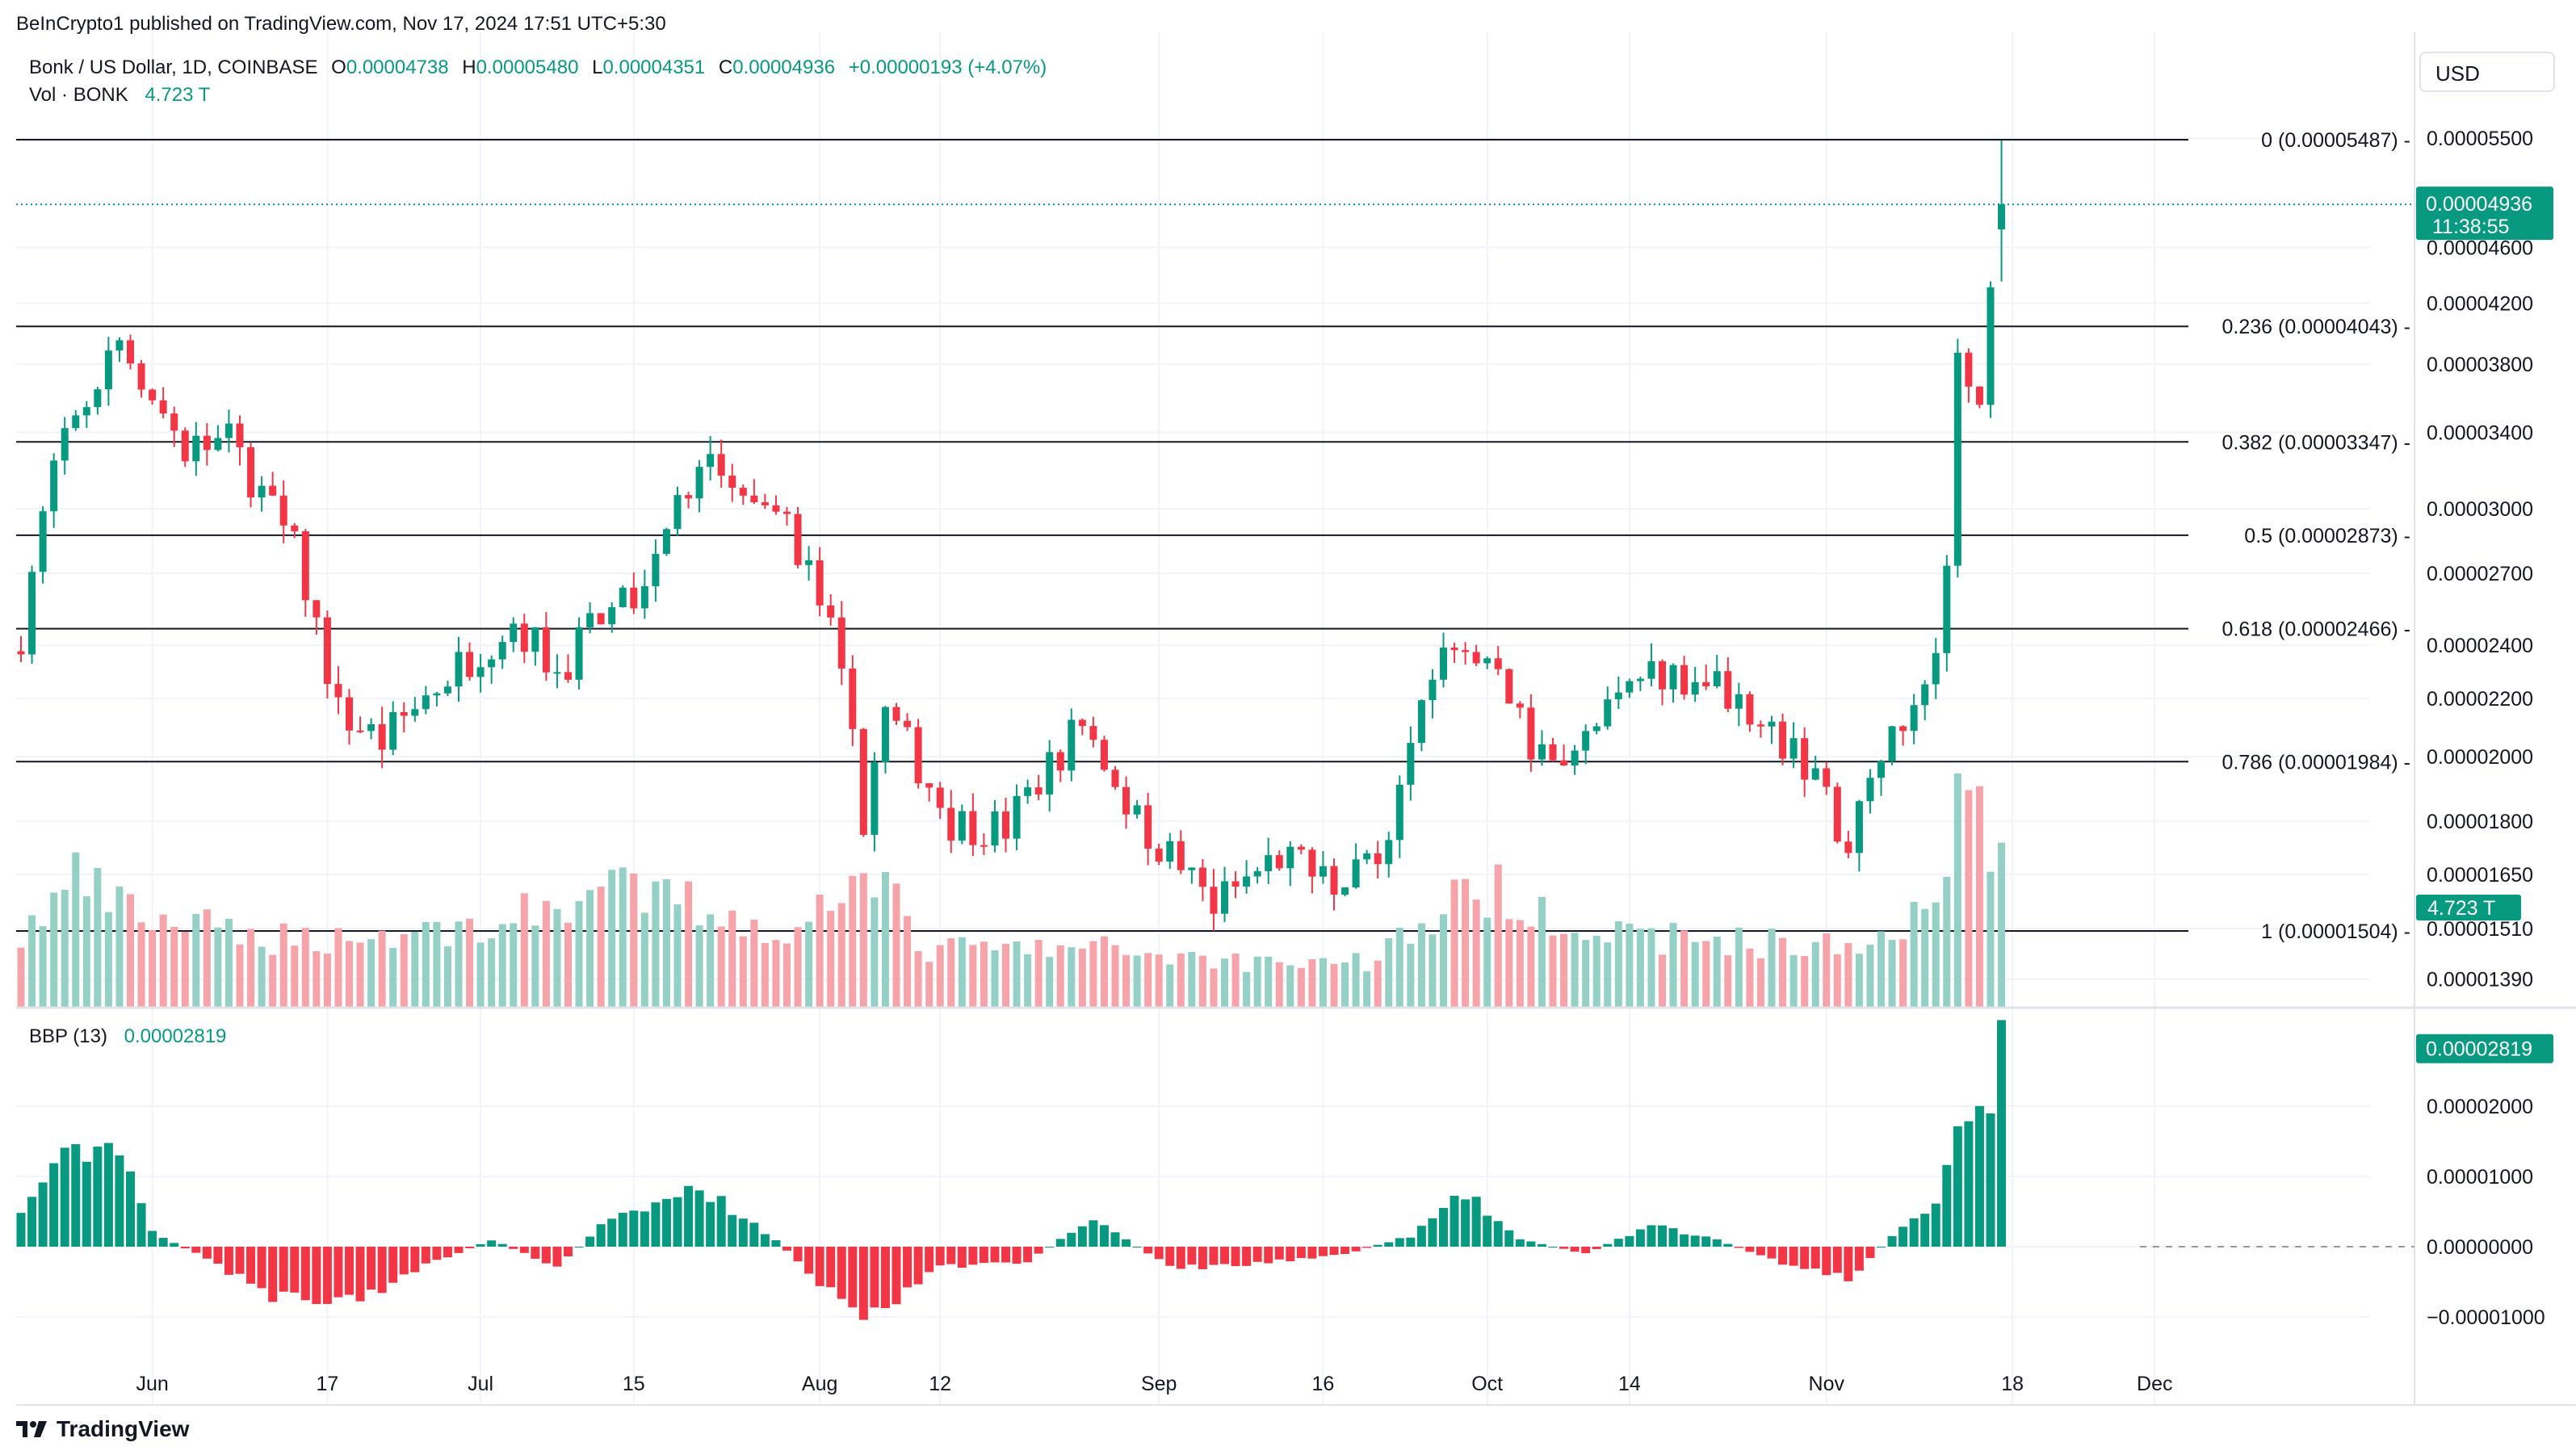 This screenshot has width=2576, height=1455. Describe the element at coordinates (102, 1429) in the screenshot. I see `tradingview-logo: TradingView` at that location.